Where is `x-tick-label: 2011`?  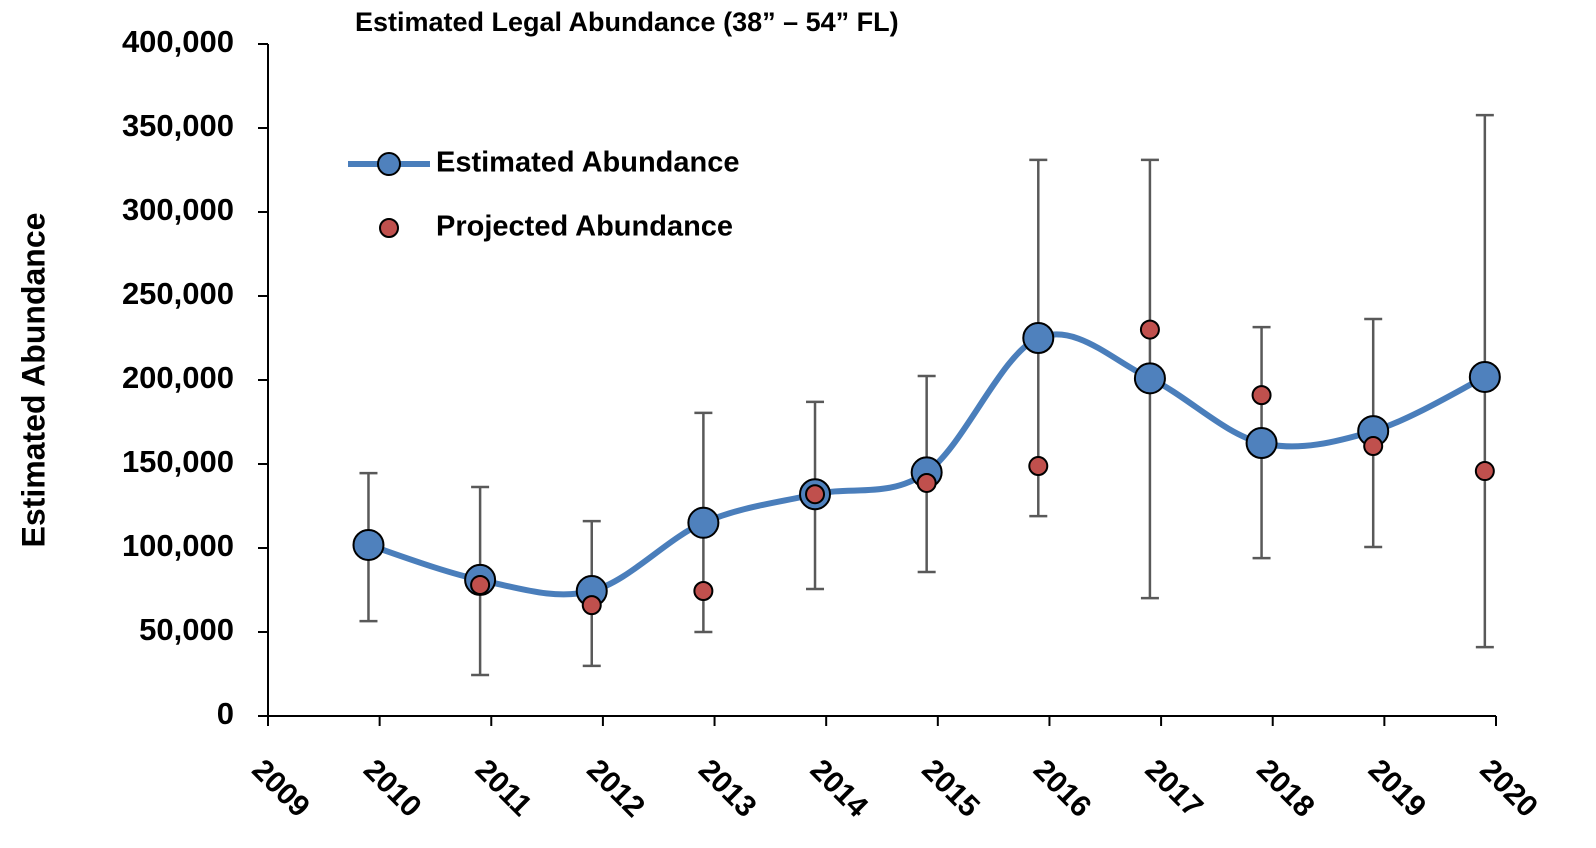
x-tick-label: 2011 is located at coordinates (503, 787).